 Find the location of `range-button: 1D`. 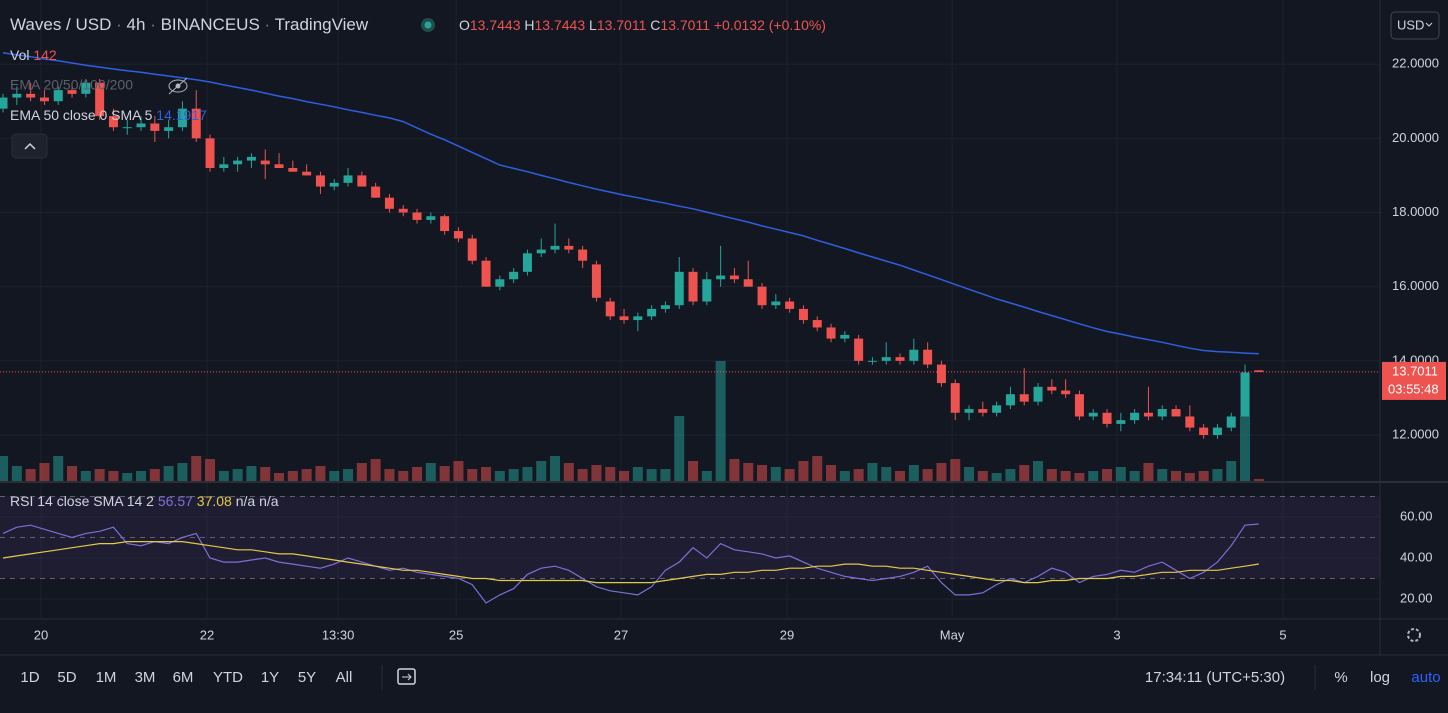

range-button: 1D is located at coordinates (29, 677).